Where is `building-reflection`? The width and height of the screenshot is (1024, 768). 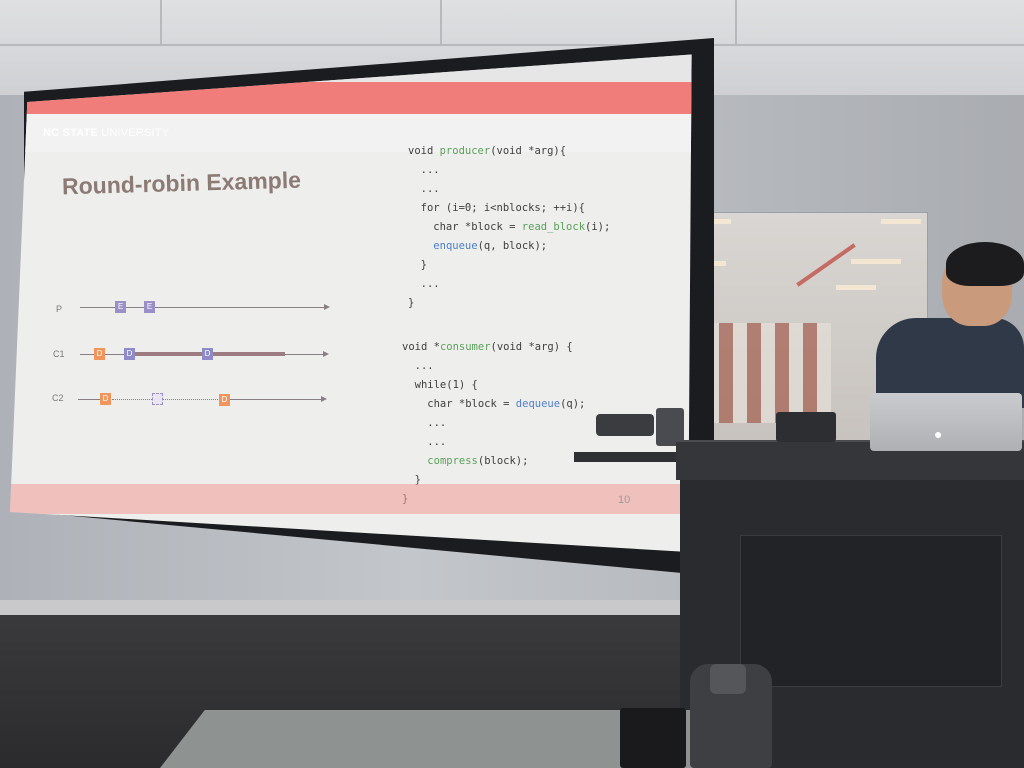
building-reflection is located at coordinates (761, 373).